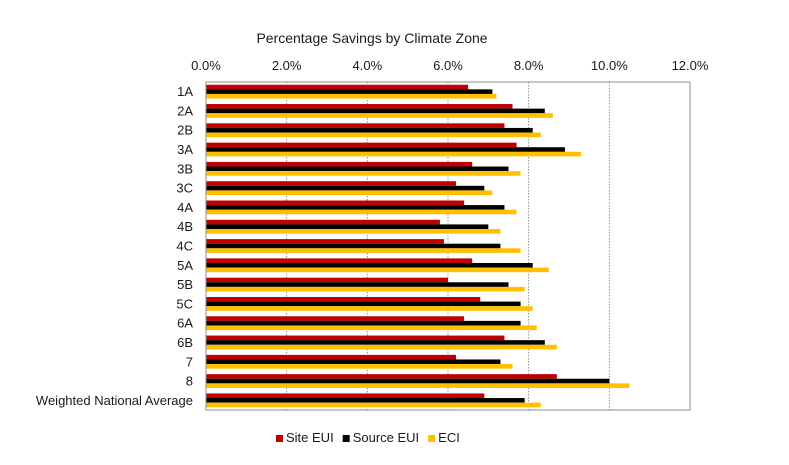 Image resolution: width=789 pixels, height=465 pixels. What do you see at coordinates (185, 91) in the screenshot?
I see `y-category-label: 1A` at bounding box center [185, 91].